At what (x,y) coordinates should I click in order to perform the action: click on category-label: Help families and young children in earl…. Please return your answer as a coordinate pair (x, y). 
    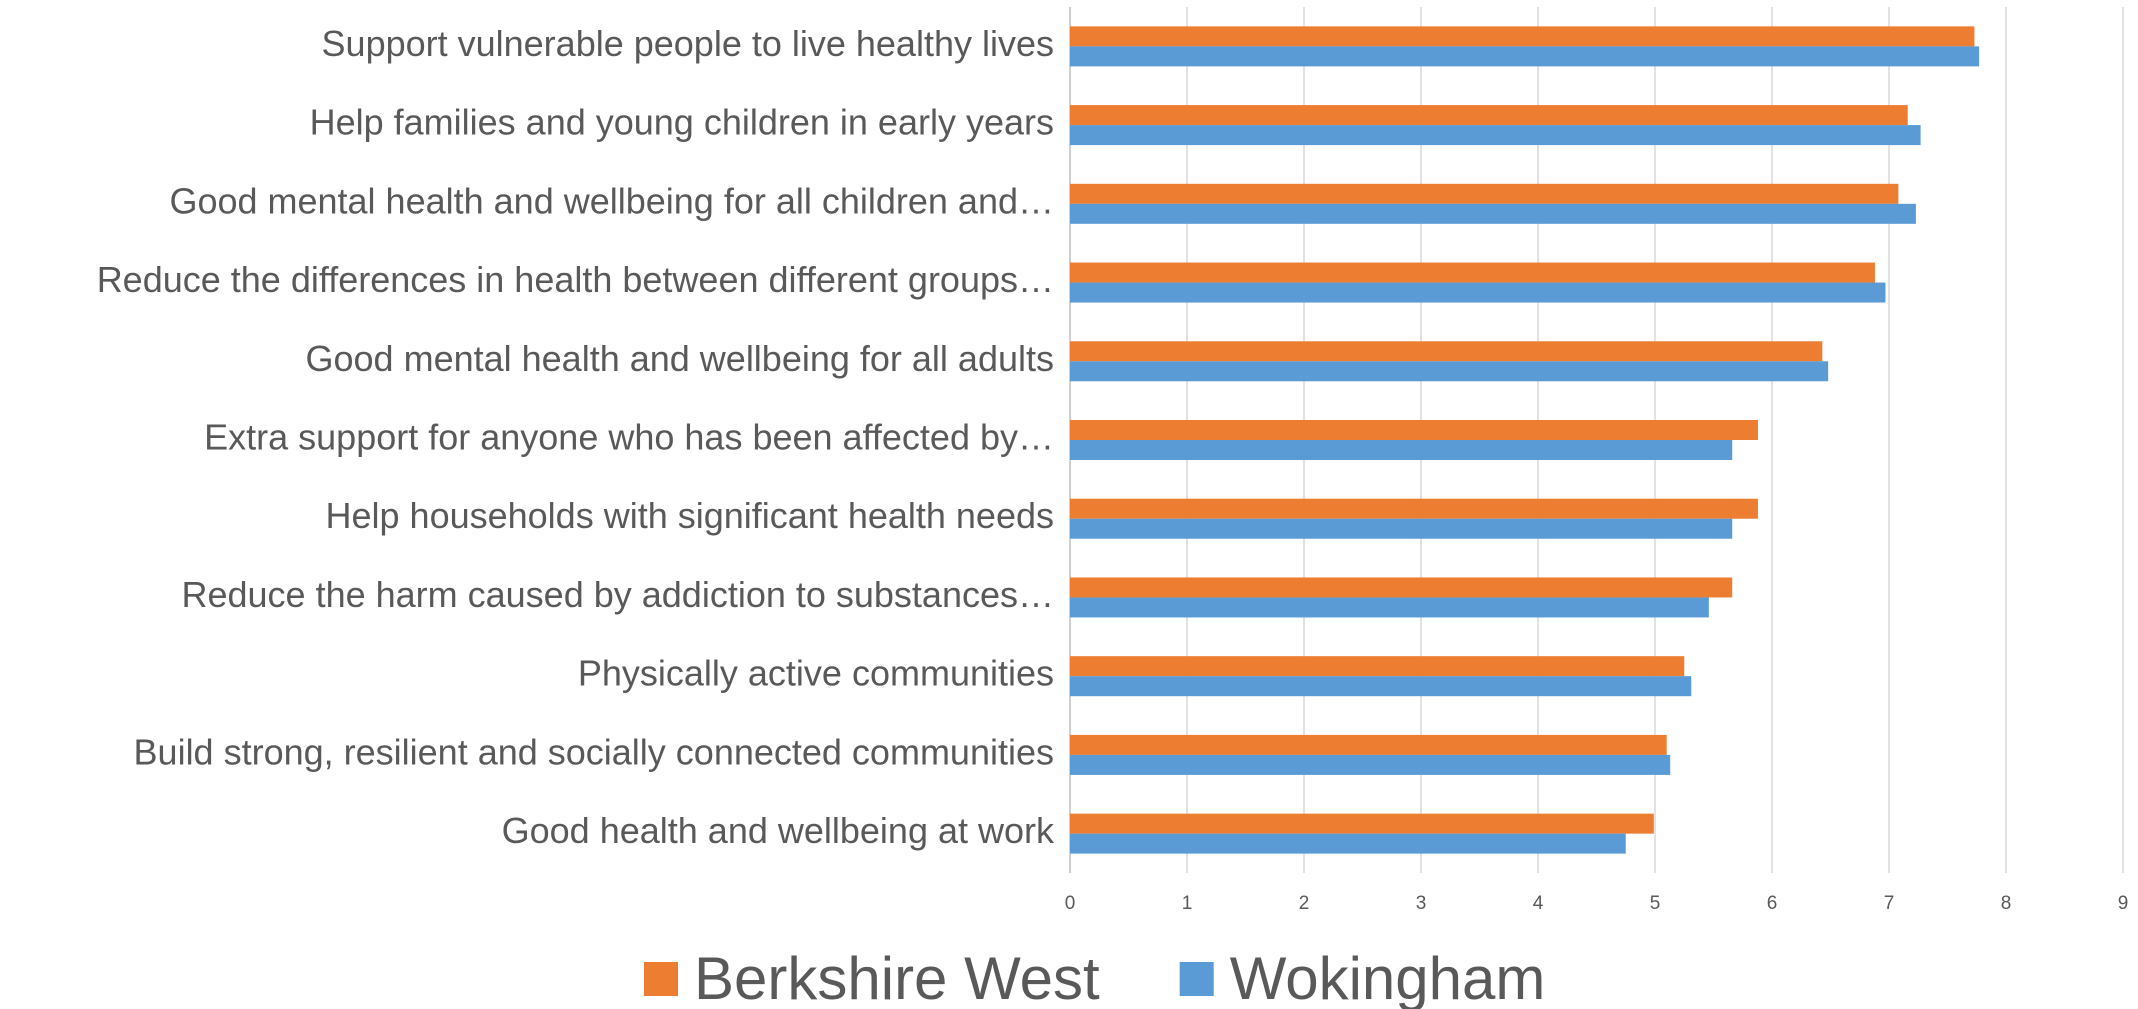
    Looking at the image, I should click on (682, 122).